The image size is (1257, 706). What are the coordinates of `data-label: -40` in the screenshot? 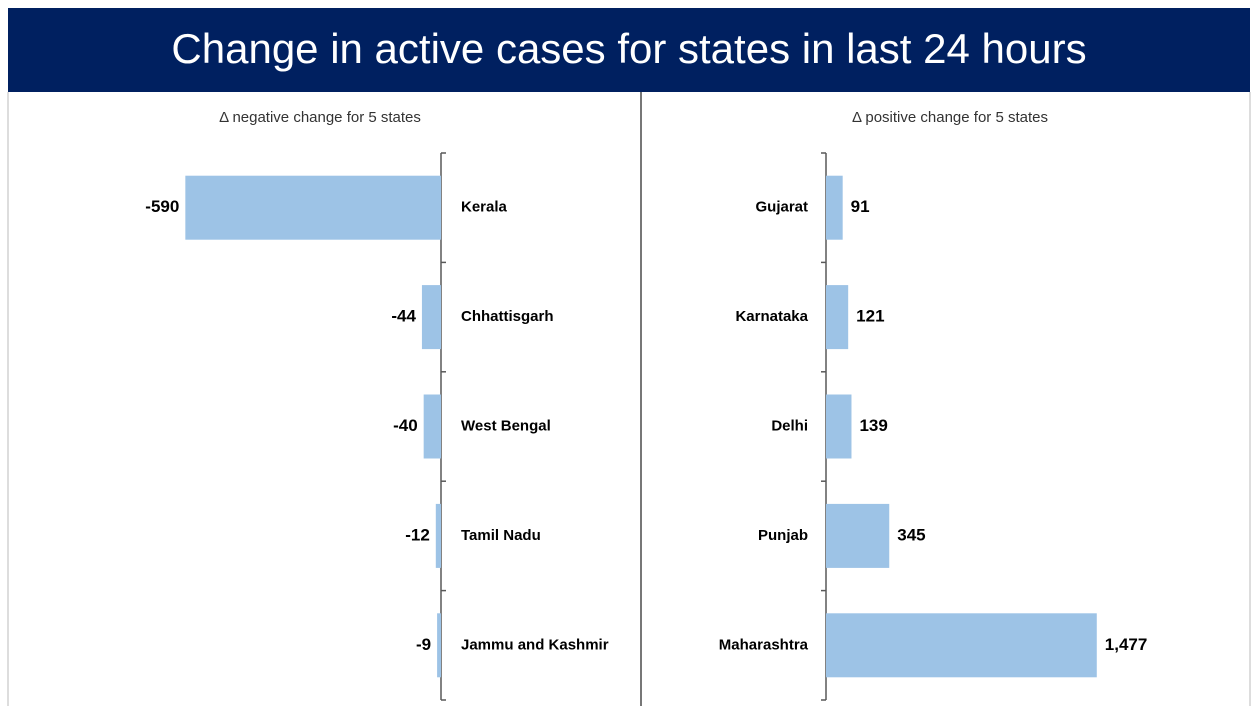 It's located at (405, 425).